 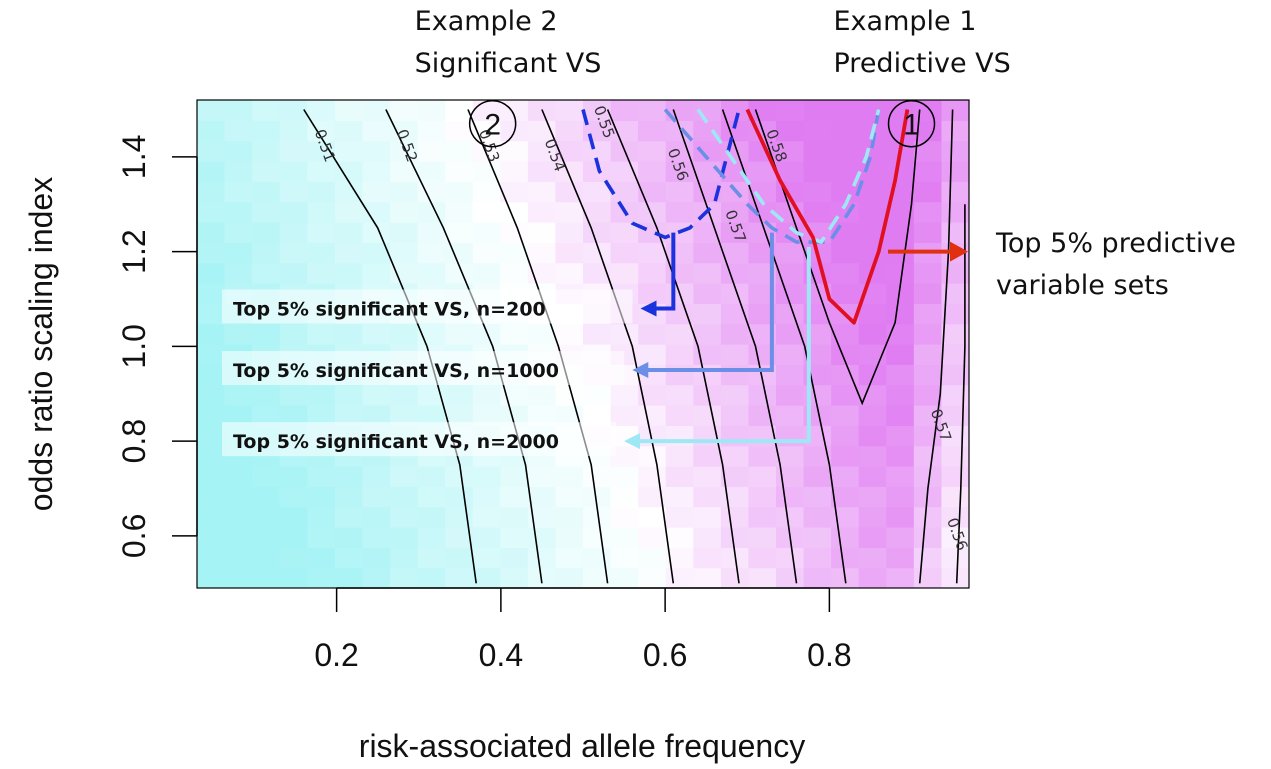 What do you see at coordinates (396, 442) in the screenshot?
I see `legend-label: Top 5% significant VS, n=2000` at bounding box center [396, 442].